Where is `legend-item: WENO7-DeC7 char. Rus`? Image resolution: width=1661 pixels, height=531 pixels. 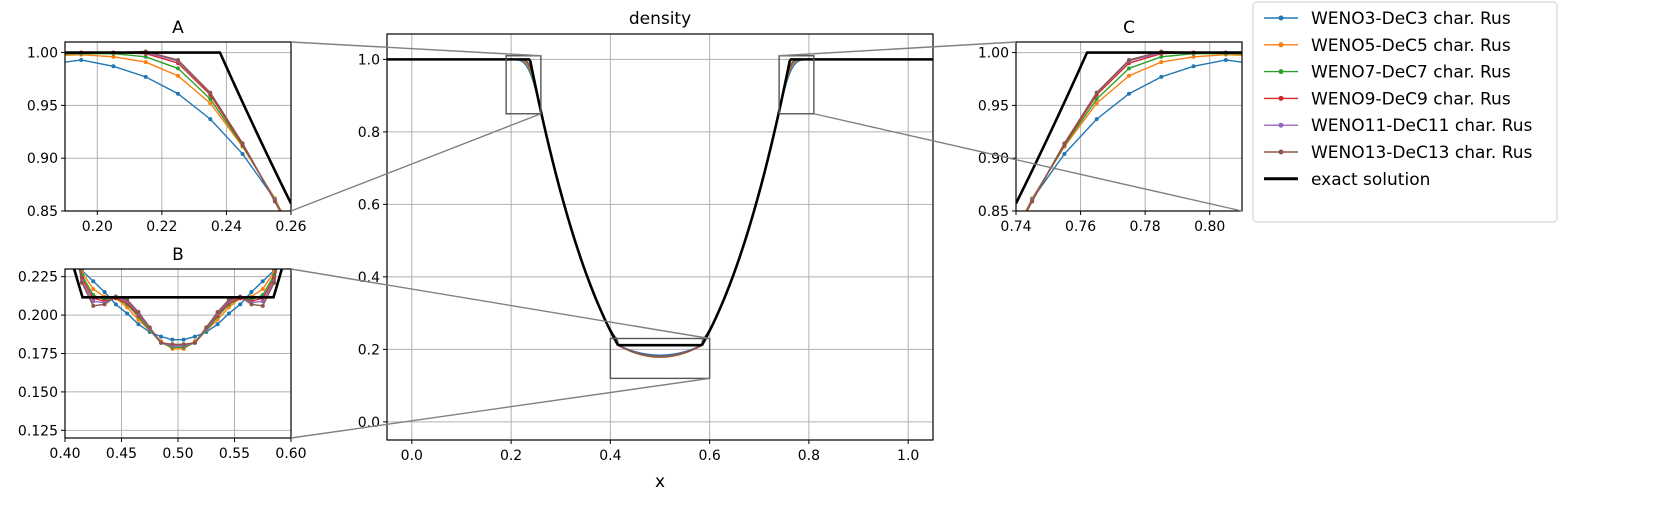
legend-item: WENO7-DeC7 char. Rus is located at coordinates (1387, 73).